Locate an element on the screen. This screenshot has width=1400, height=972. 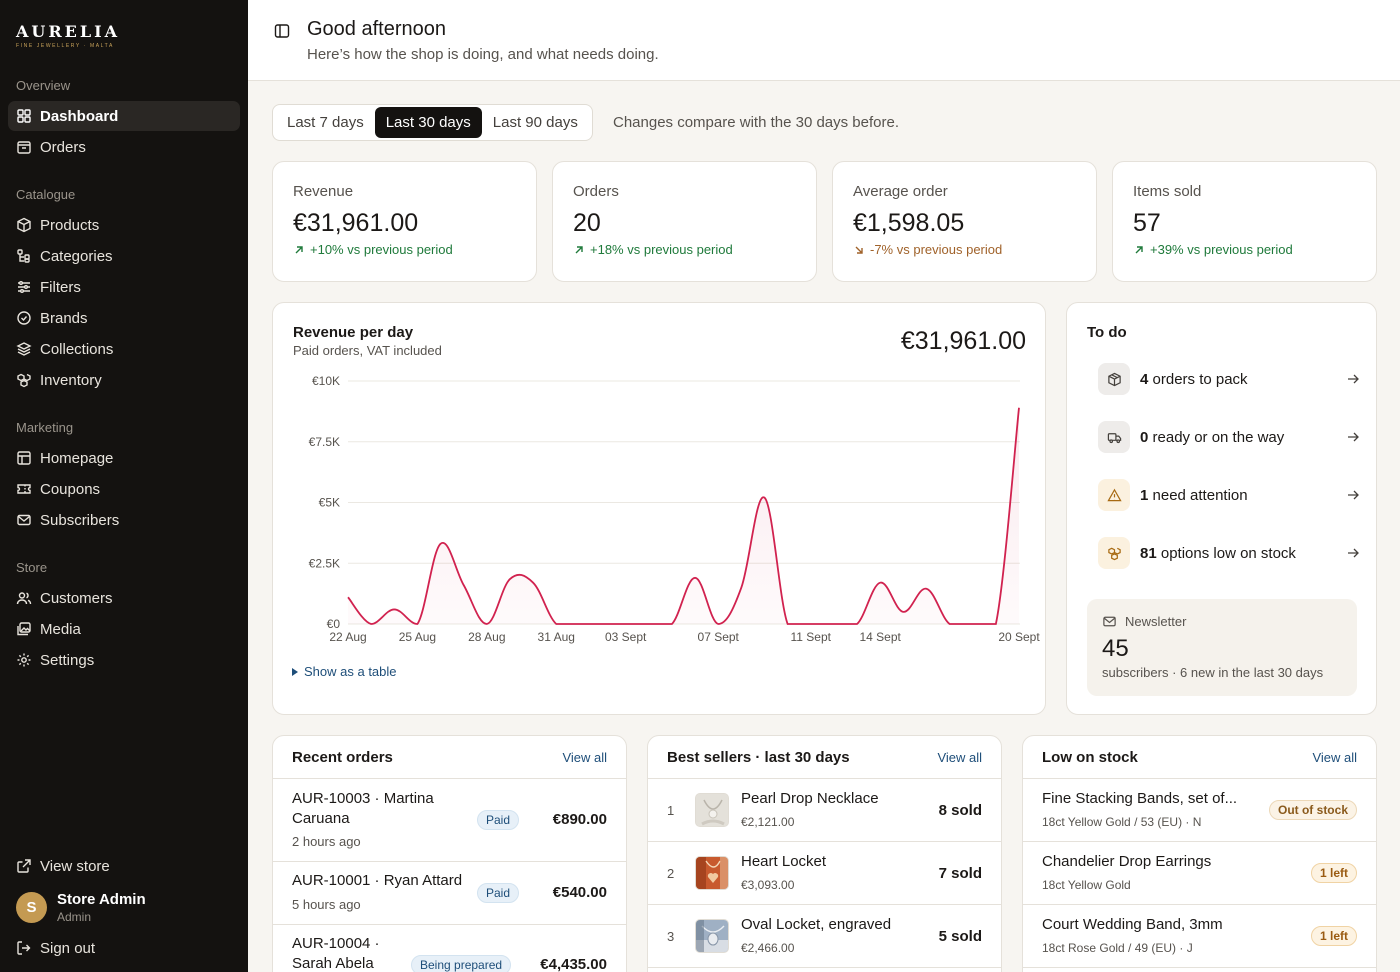
sidebar-item-products: Products is located at coordinates (124, 225).